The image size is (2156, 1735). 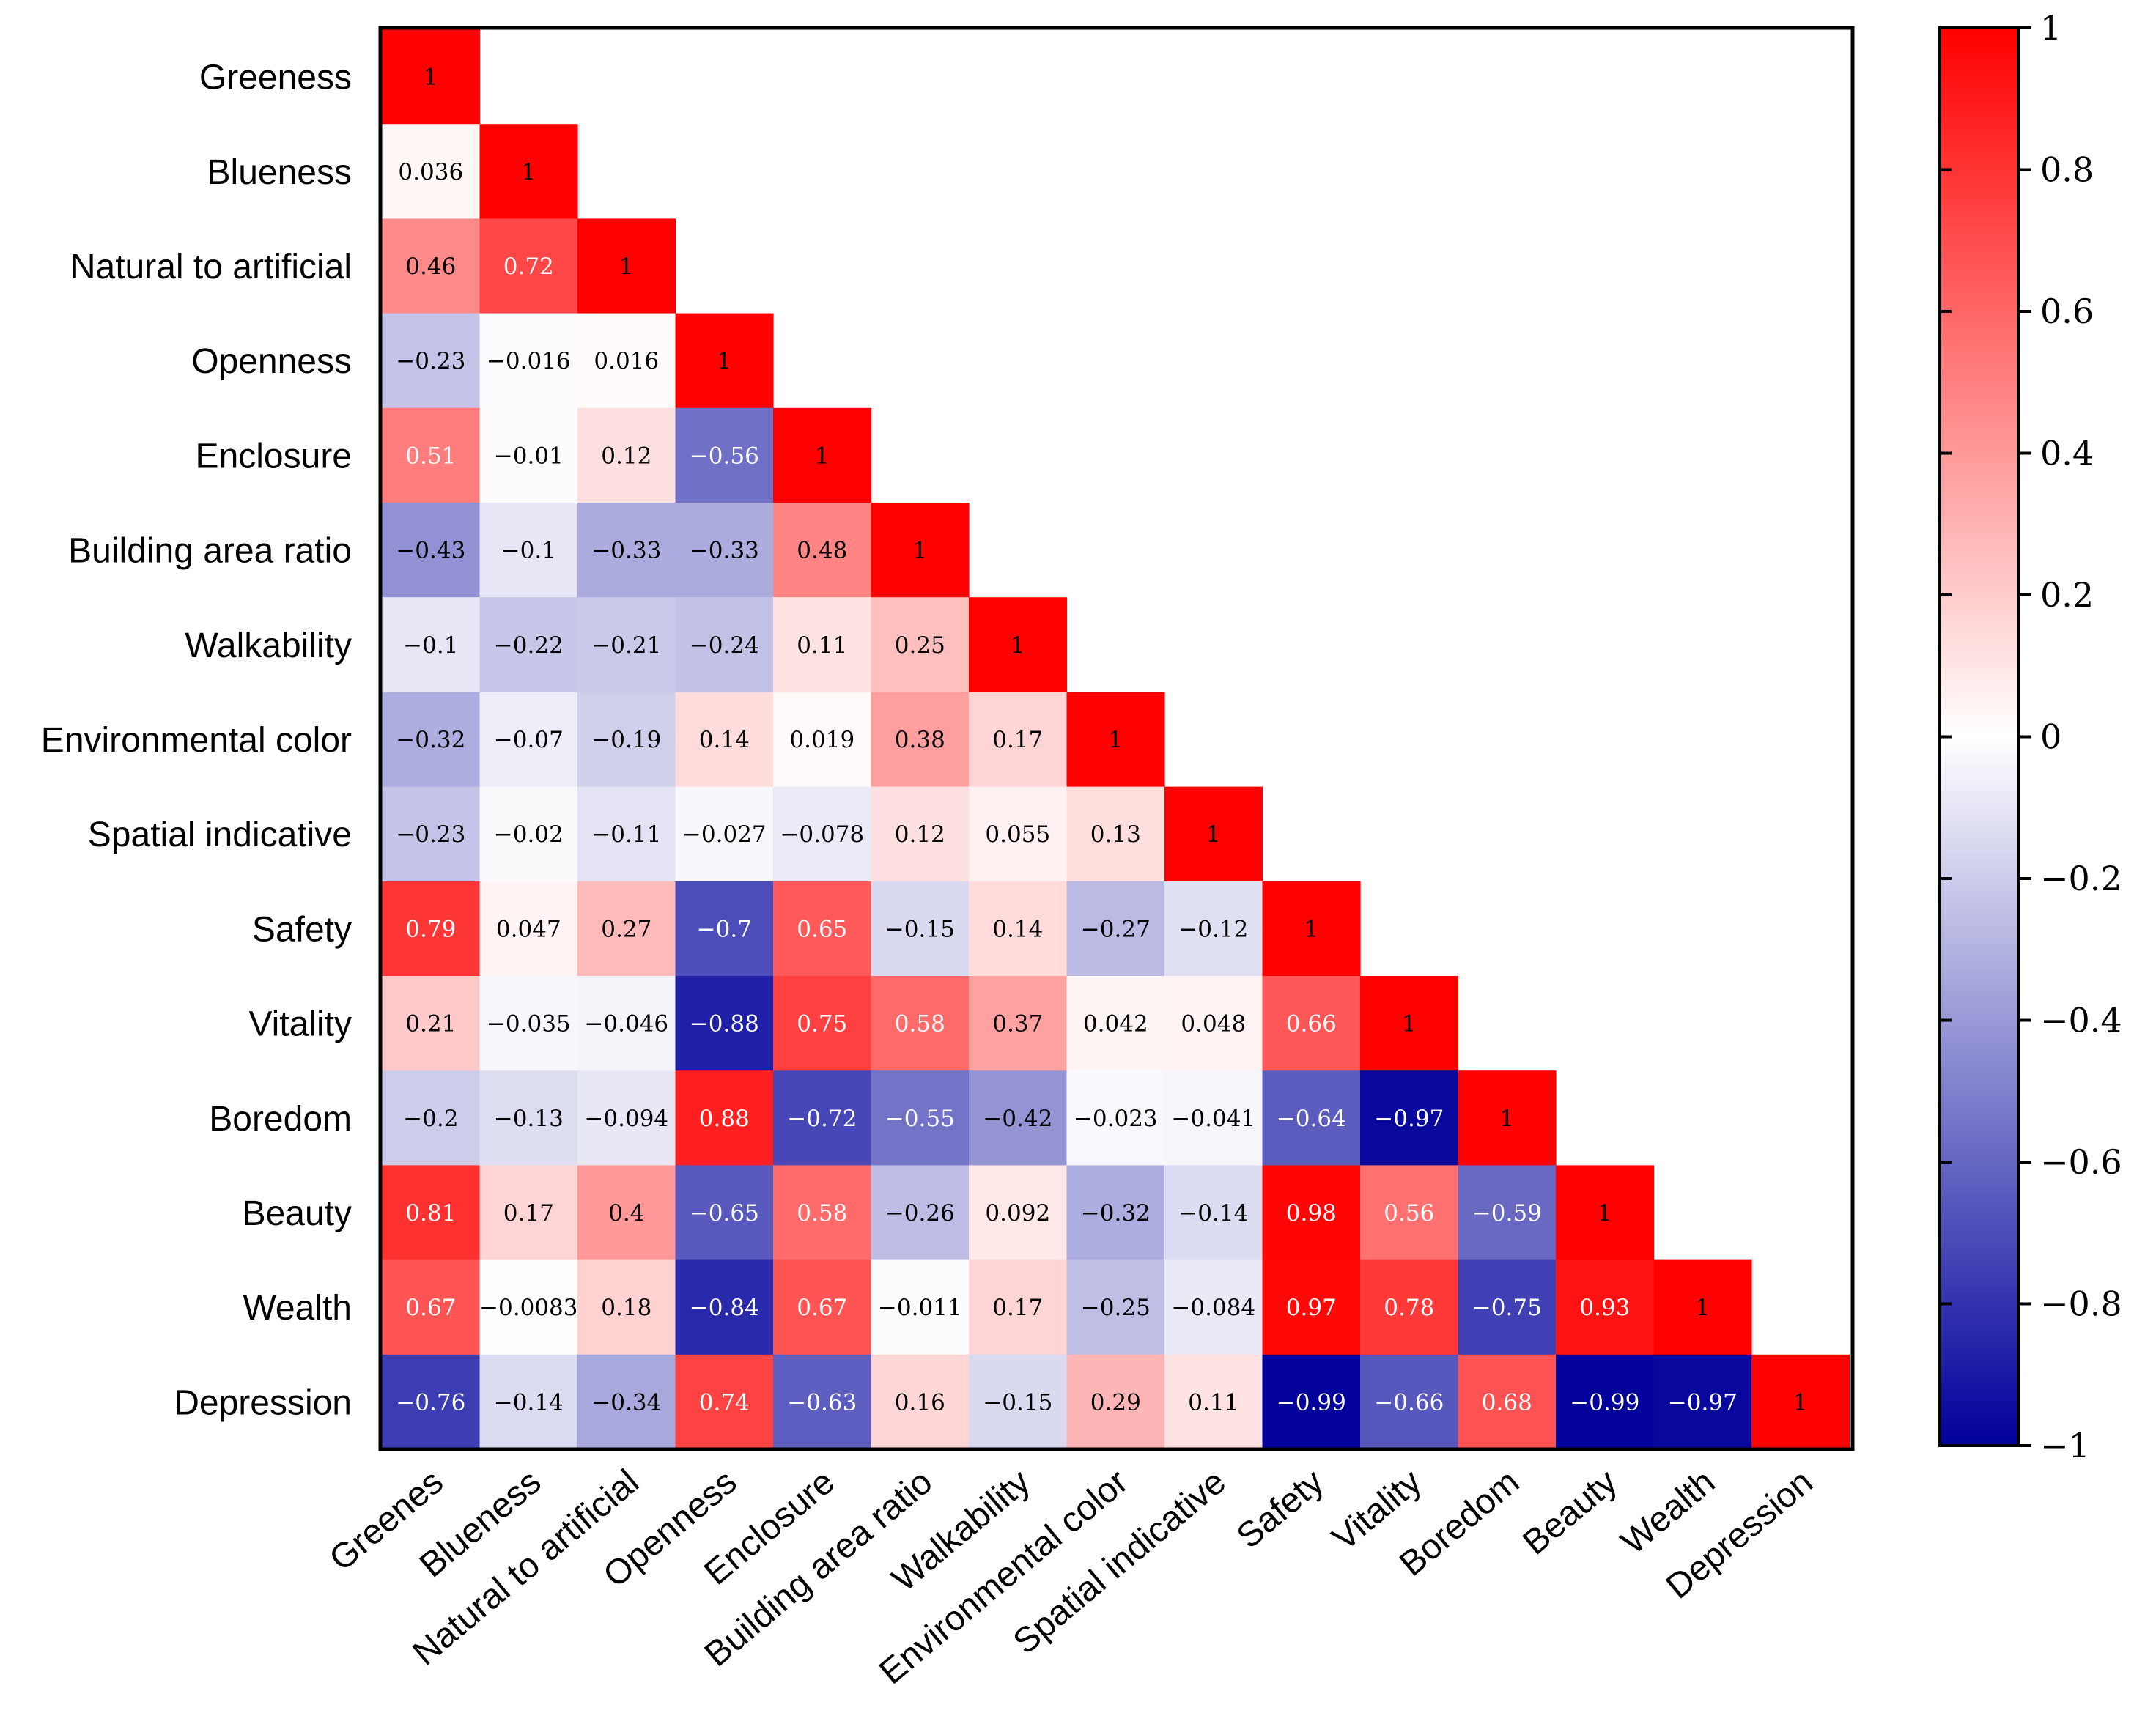 What do you see at coordinates (430, 1402) in the screenshot?
I see `cell-value: −0.76` at bounding box center [430, 1402].